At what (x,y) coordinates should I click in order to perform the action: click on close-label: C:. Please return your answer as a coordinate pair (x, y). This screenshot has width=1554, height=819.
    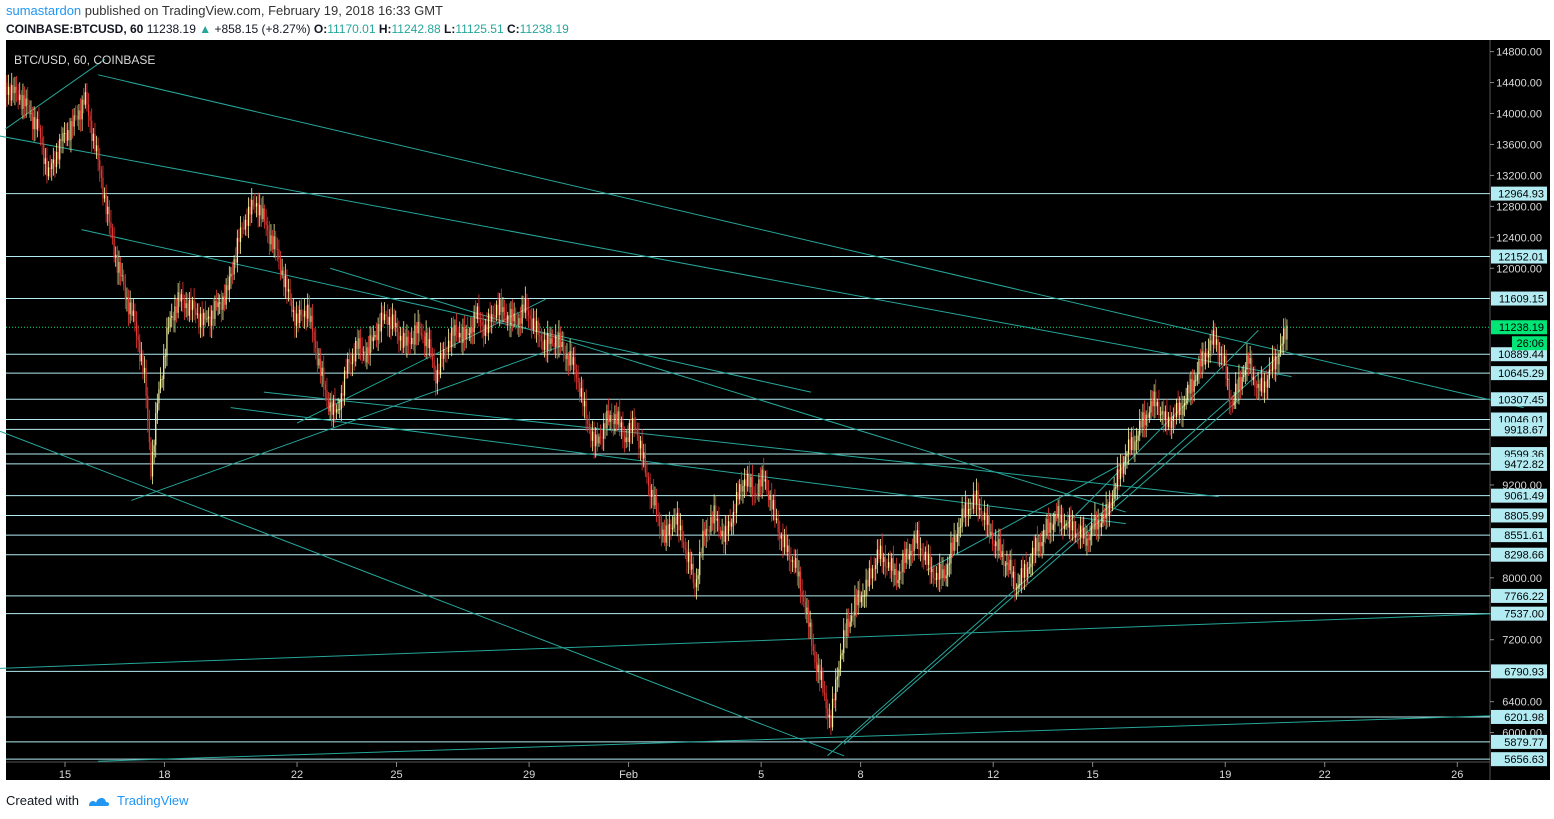
    Looking at the image, I should click on (513, 29).